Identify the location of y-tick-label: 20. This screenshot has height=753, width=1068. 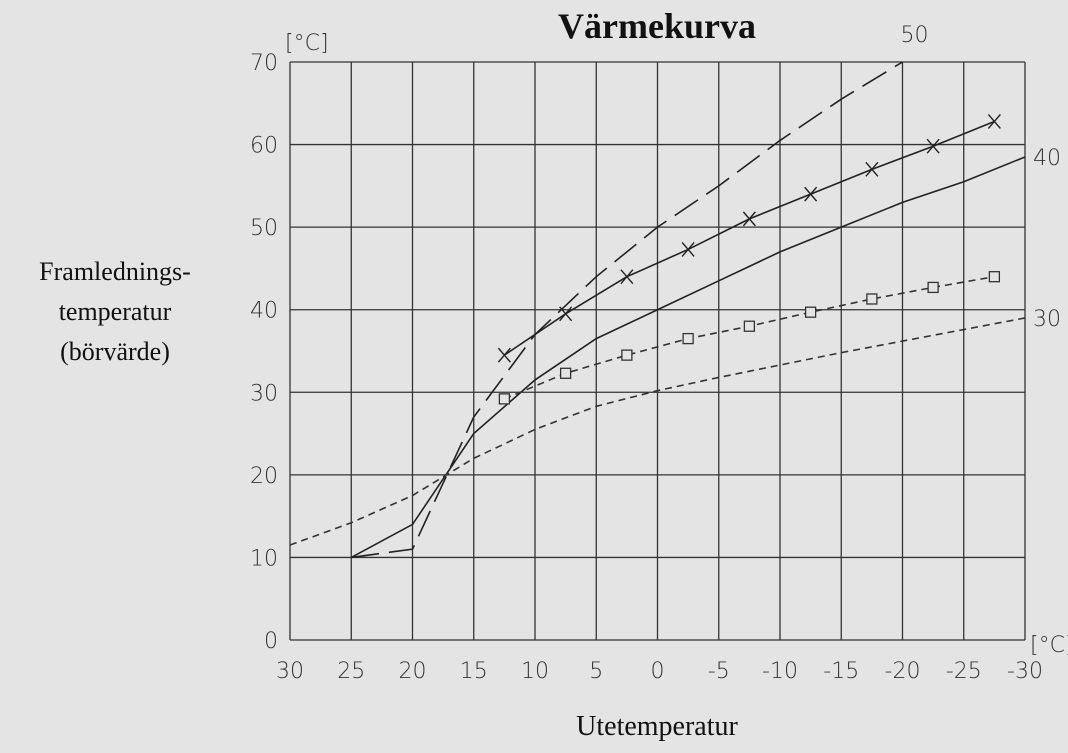
(264, 476).